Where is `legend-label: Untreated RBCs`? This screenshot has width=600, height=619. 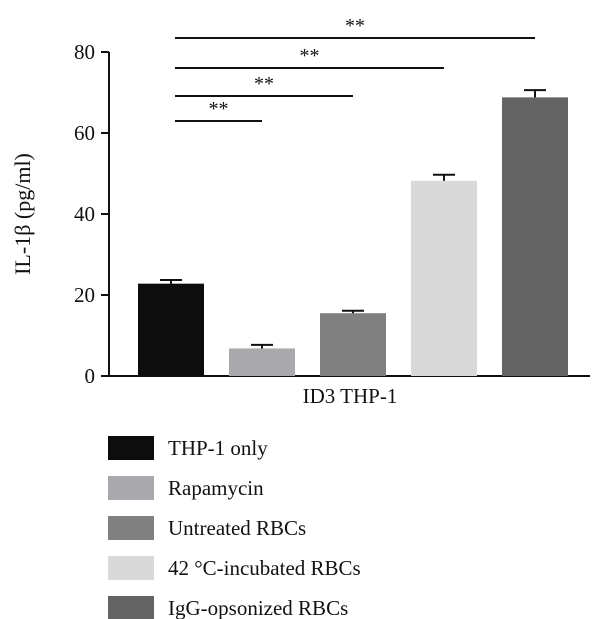
legend-label: Untreated RBCs is located at coordinates (237, 528).